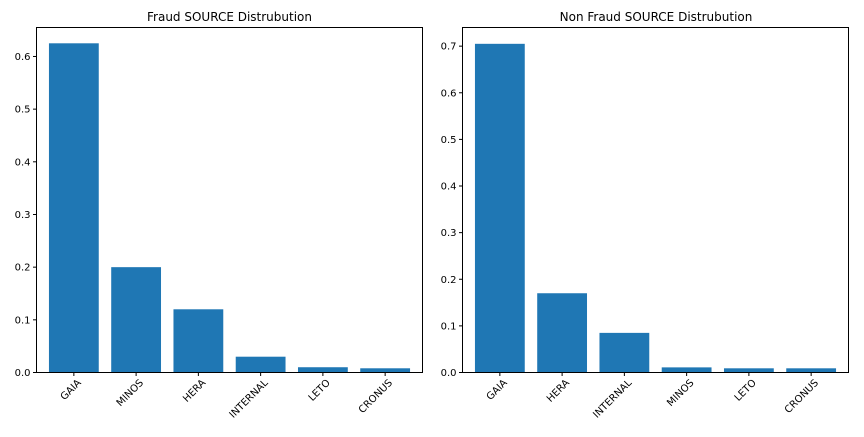 The image size is (864, 437). I want to click on y-axis: 0.0 0.1 0.2 0.3 0.4 0.5 0.6 0.7, so click(452, 210).